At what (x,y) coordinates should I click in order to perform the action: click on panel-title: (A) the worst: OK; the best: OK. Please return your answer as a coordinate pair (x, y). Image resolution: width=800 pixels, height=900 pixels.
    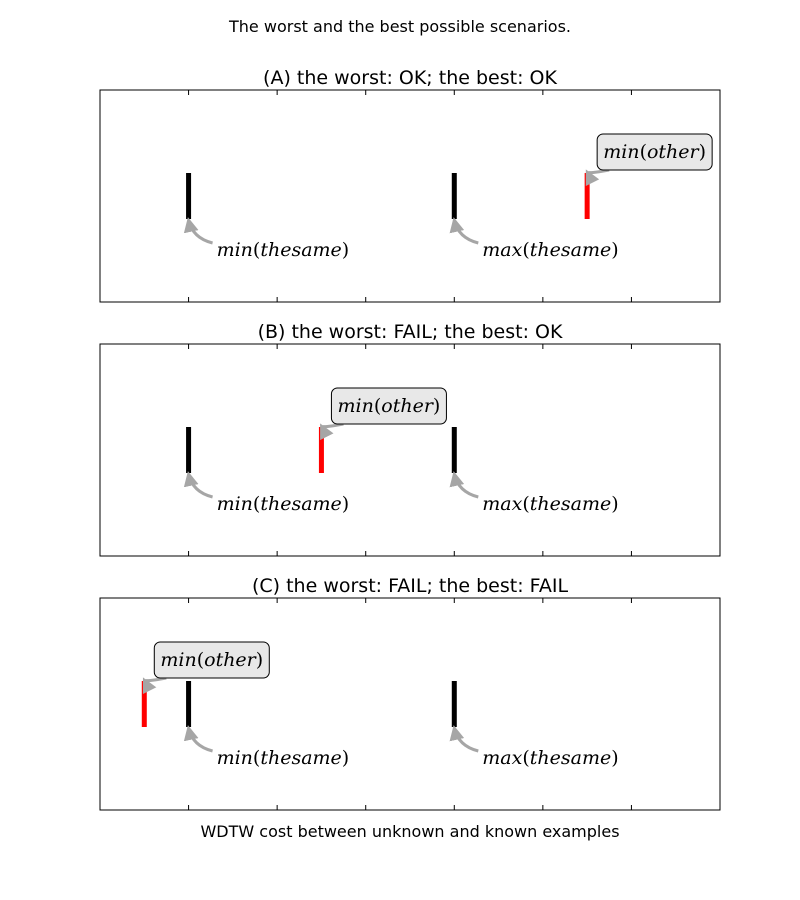
    Looking at the image, I should click on (410, 78).